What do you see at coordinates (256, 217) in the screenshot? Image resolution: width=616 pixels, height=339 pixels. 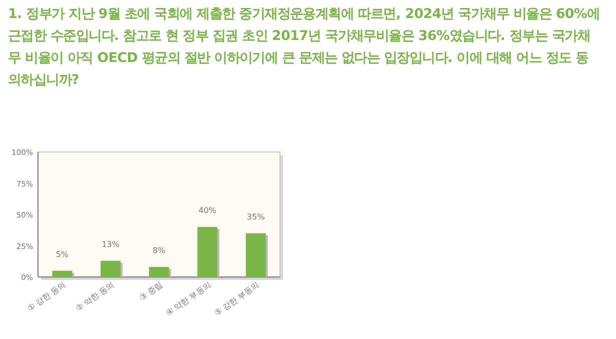 I see `data-label: 35%` at bounding box center [256, 217].